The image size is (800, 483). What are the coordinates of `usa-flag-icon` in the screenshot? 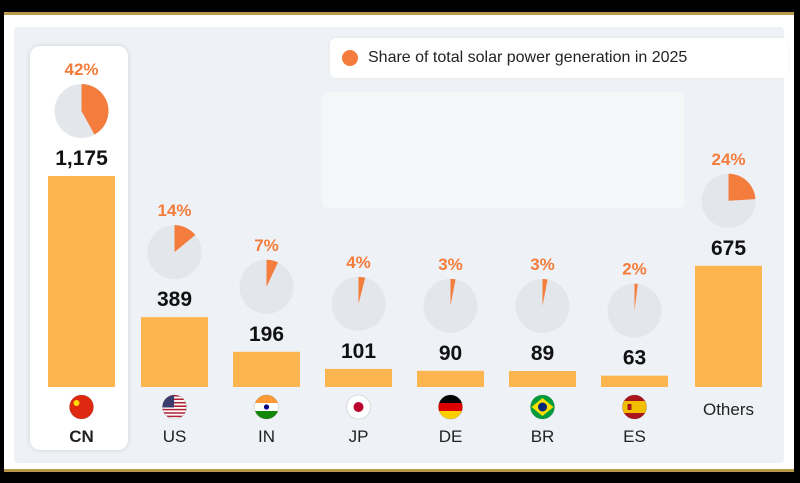 It's located at (174, 407).